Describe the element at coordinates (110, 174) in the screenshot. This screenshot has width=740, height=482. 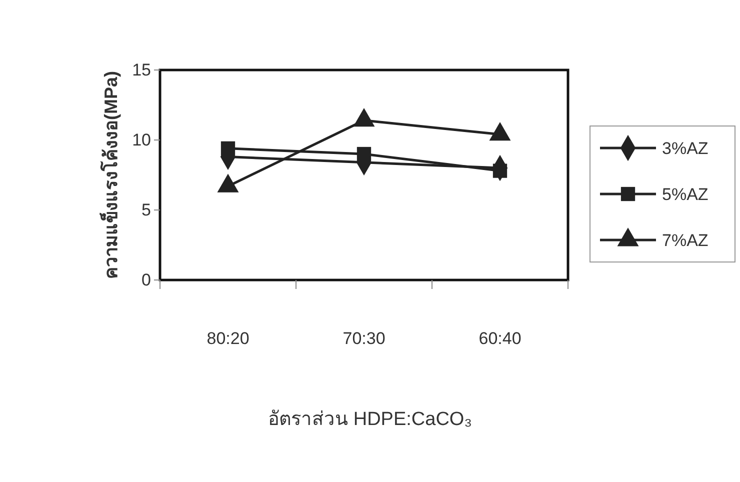
I see `y-axis-title: ความแข็งแรงโค้งงอ(MPa)` at that location.